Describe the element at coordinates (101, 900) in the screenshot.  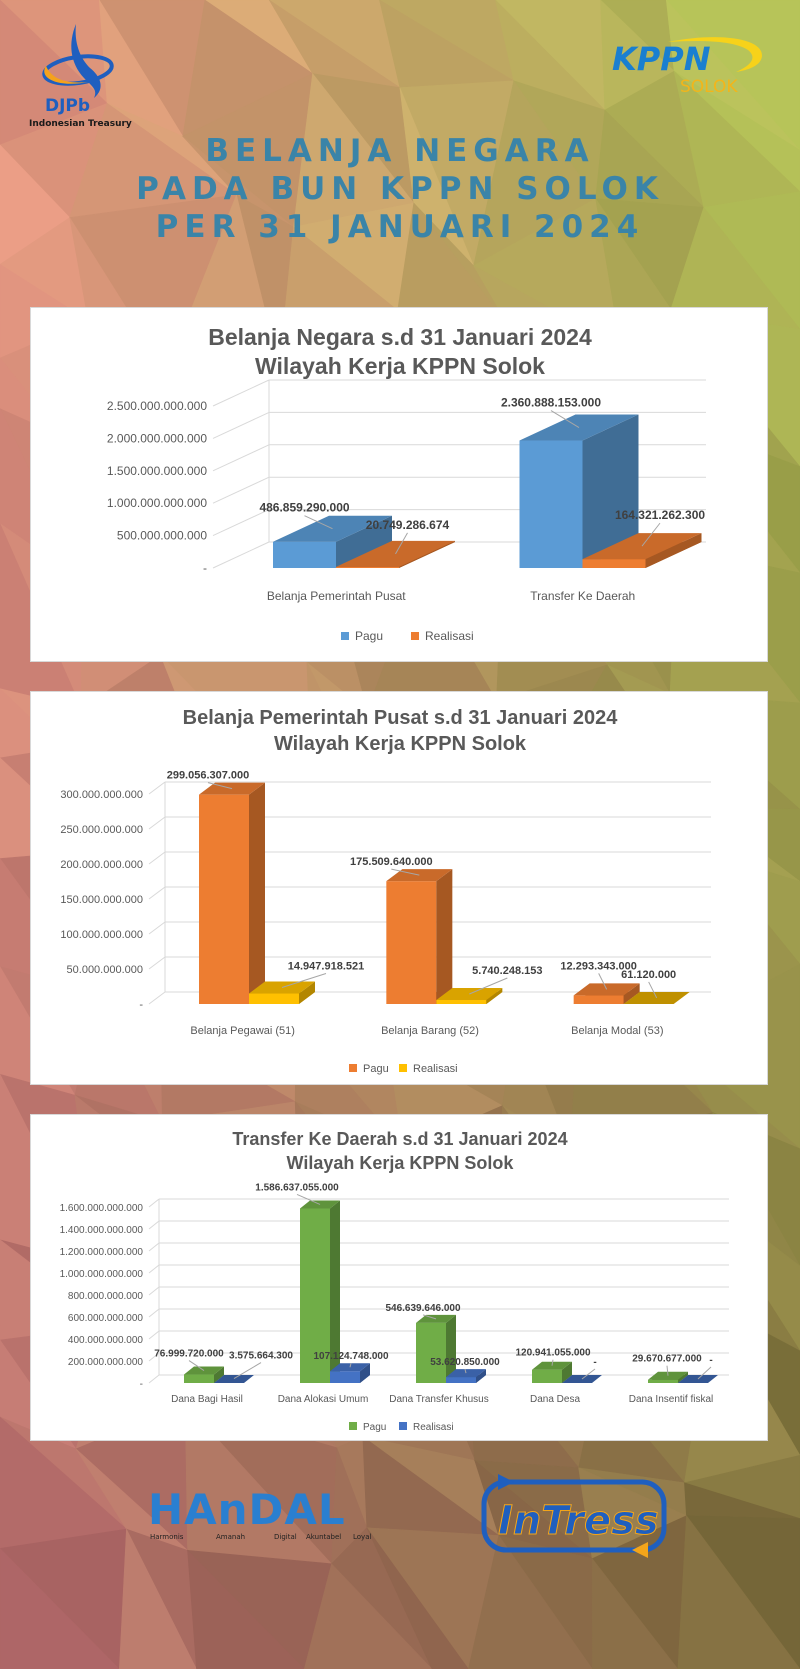
I see `y-tick-label: 150.000.000.000` at that location.